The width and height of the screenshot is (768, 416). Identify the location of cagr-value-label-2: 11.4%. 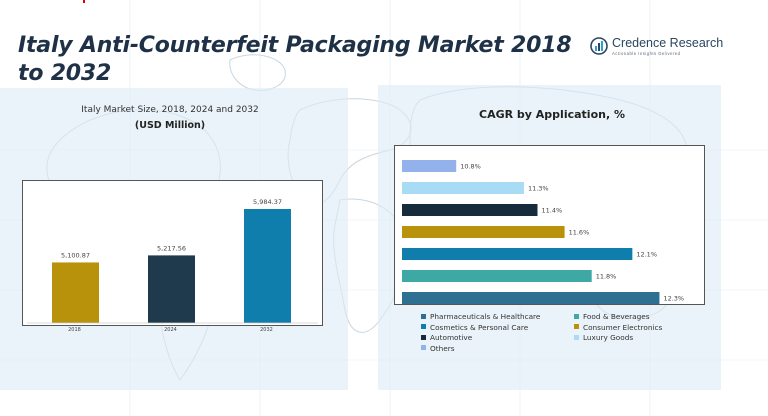
(552, 210).